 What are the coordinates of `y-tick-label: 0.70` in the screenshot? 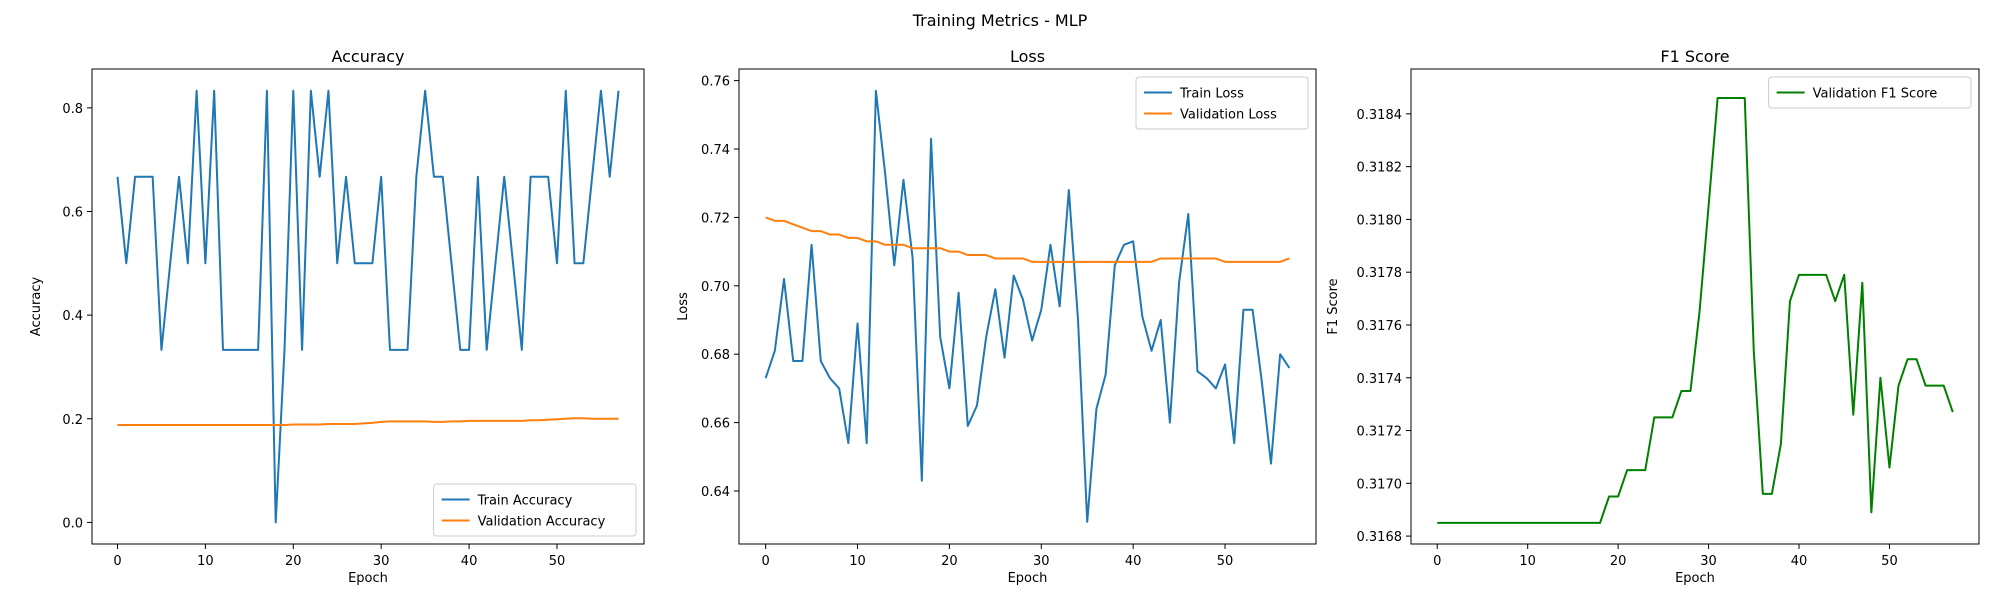 It's located at (715, 287).